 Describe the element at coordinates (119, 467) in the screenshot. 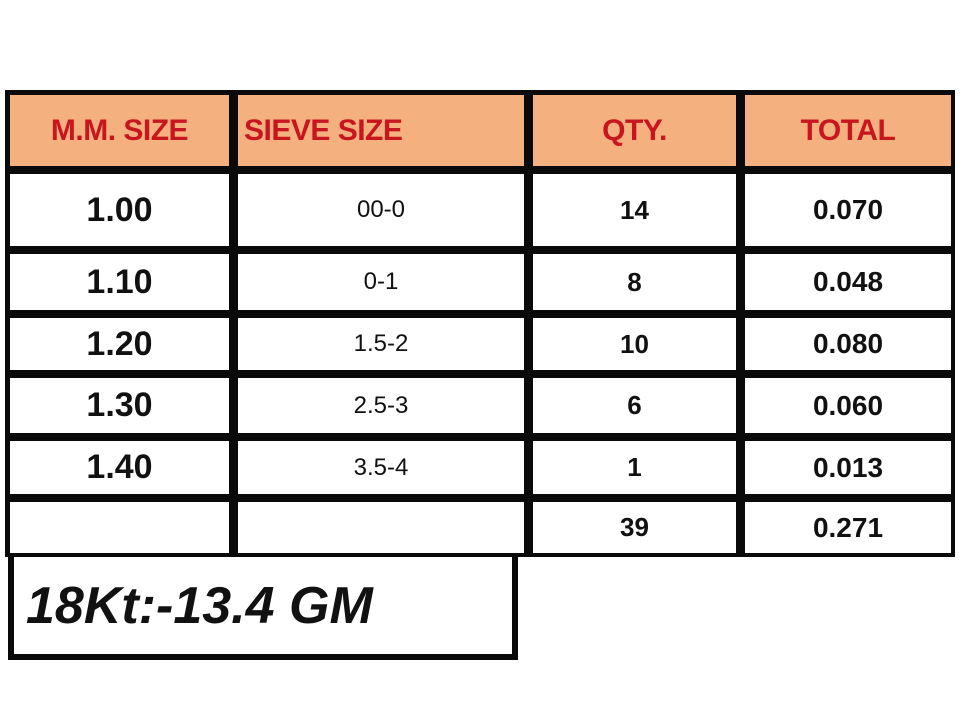

I see `cell-mm-size: 1.40` at that location.